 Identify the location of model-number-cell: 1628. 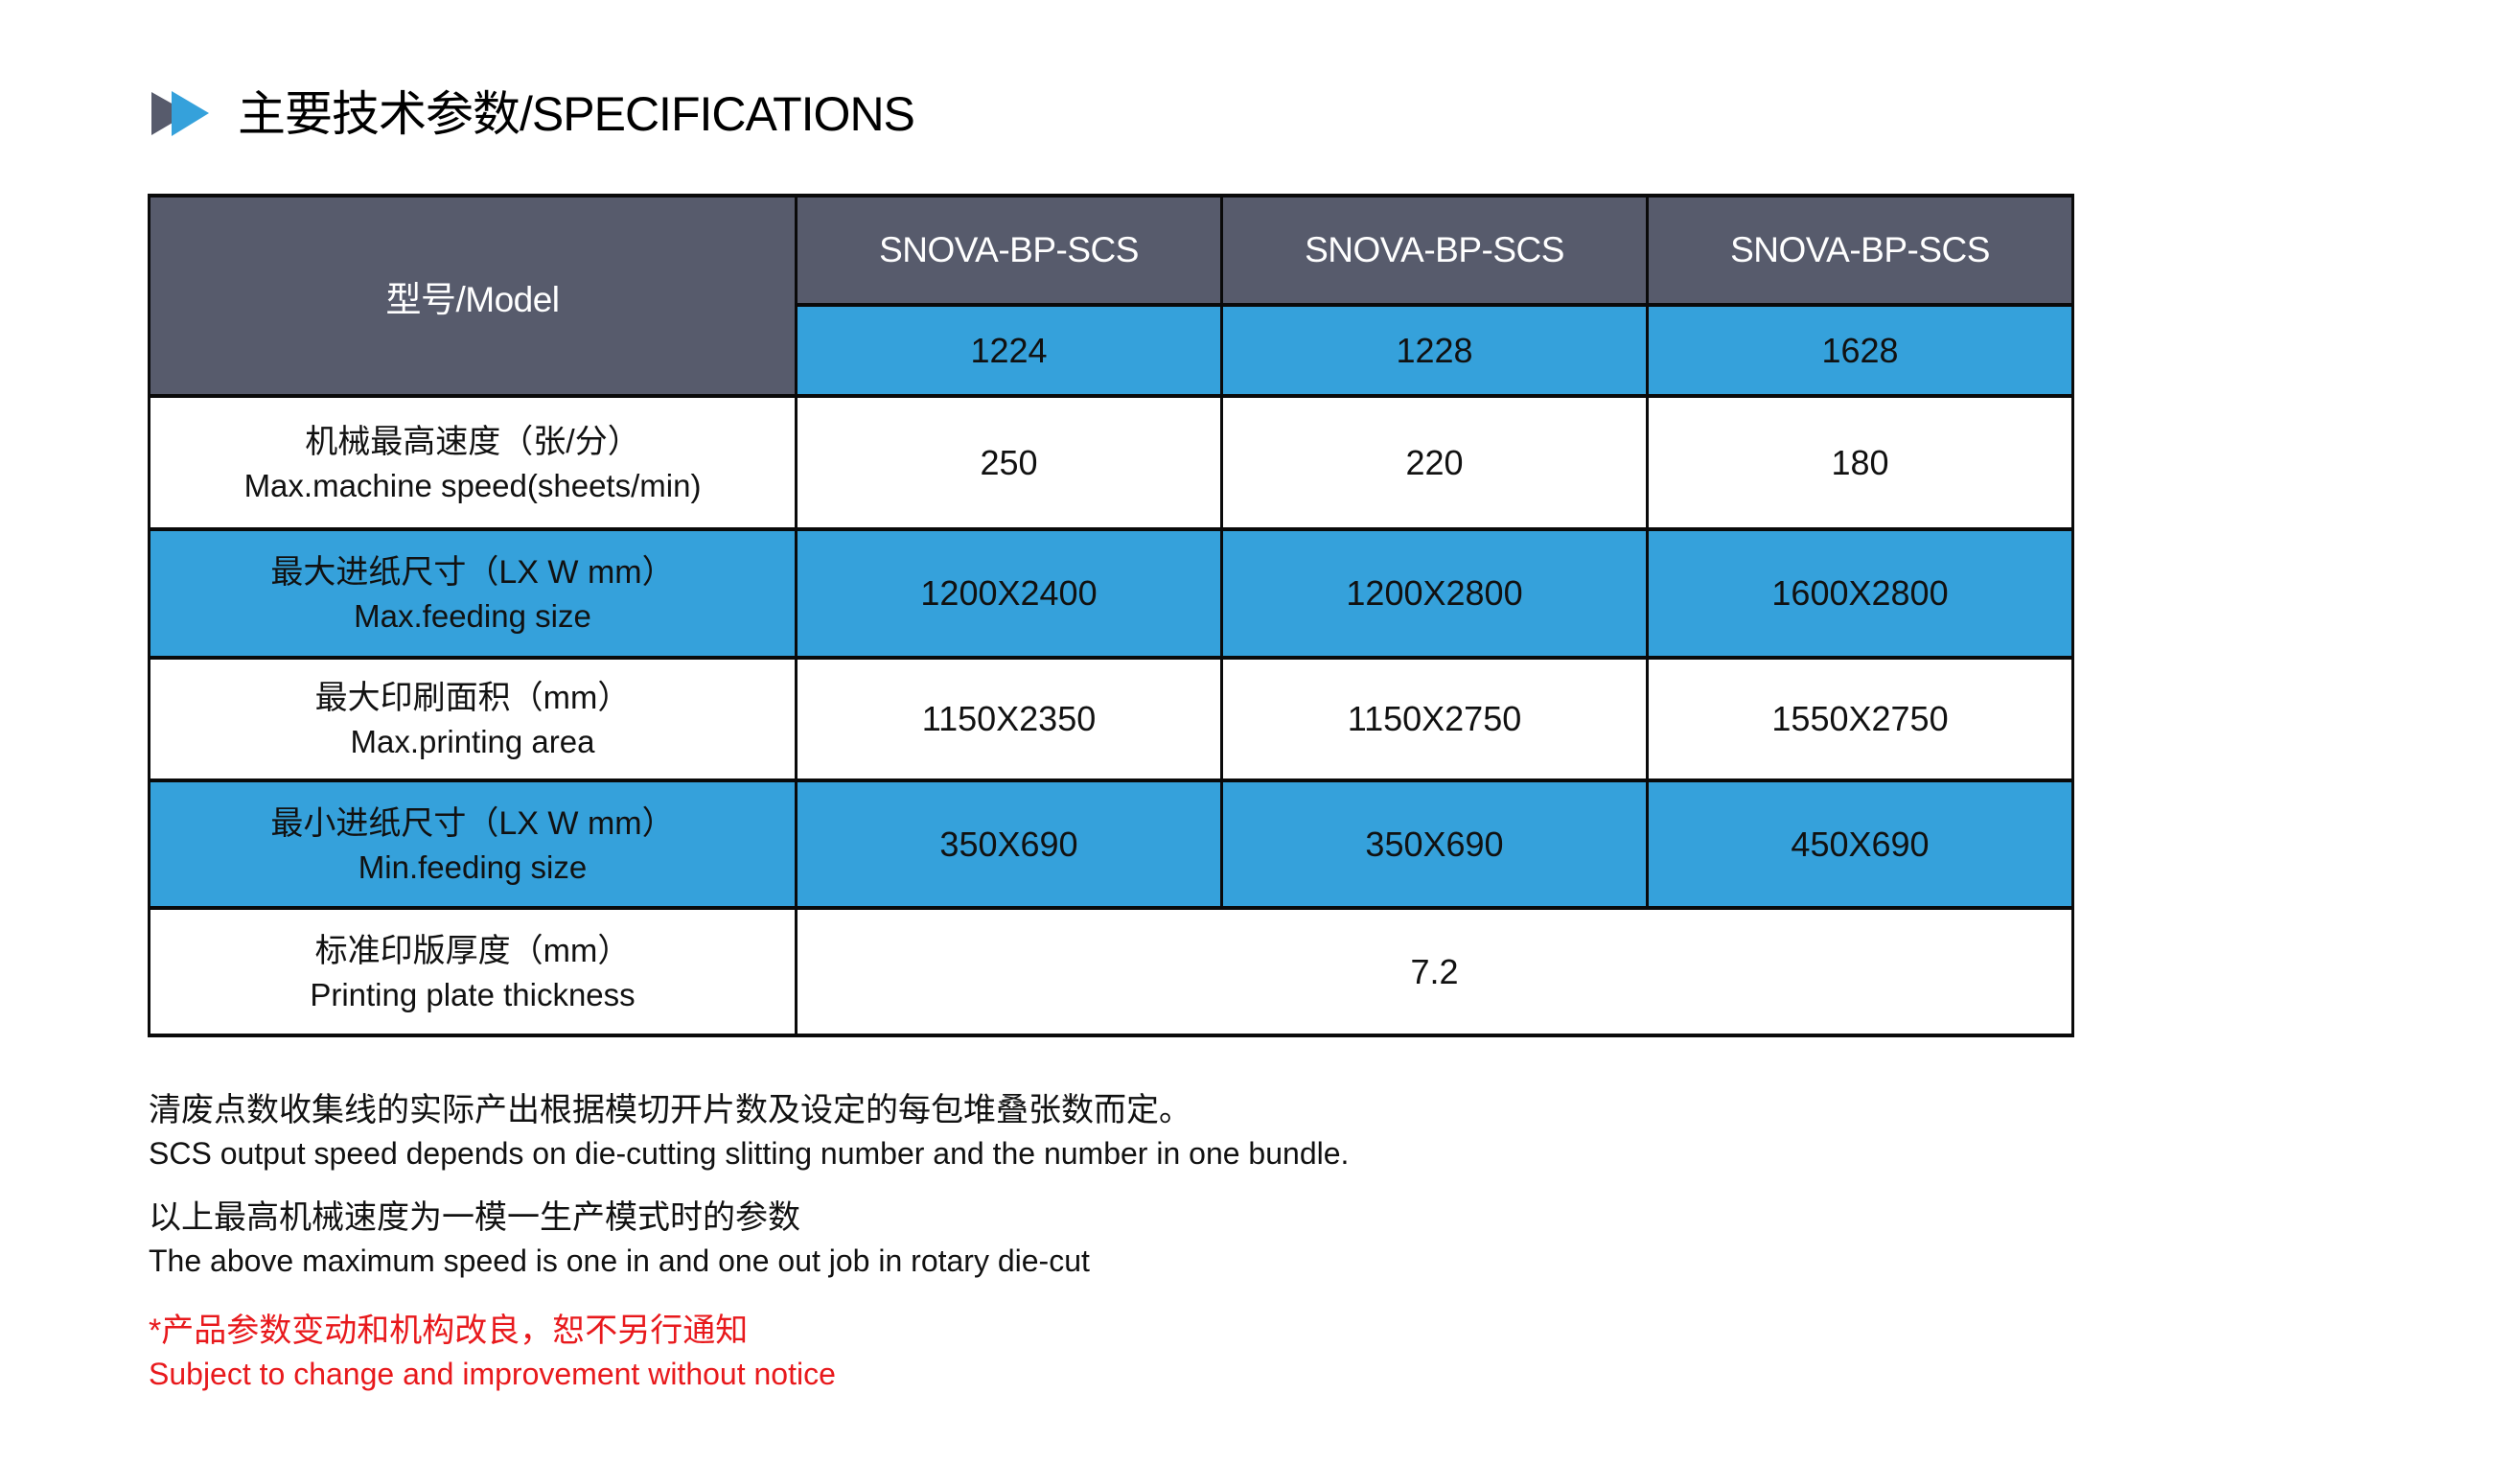
(1860, 350).